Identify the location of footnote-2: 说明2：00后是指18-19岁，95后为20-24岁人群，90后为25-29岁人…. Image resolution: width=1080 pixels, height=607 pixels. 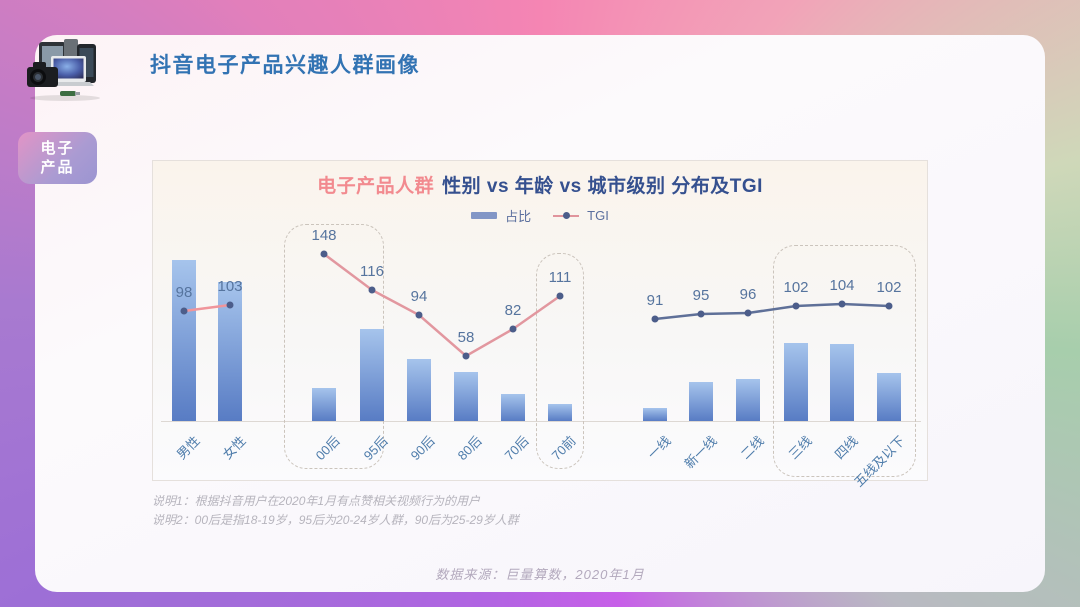
(335, 520).